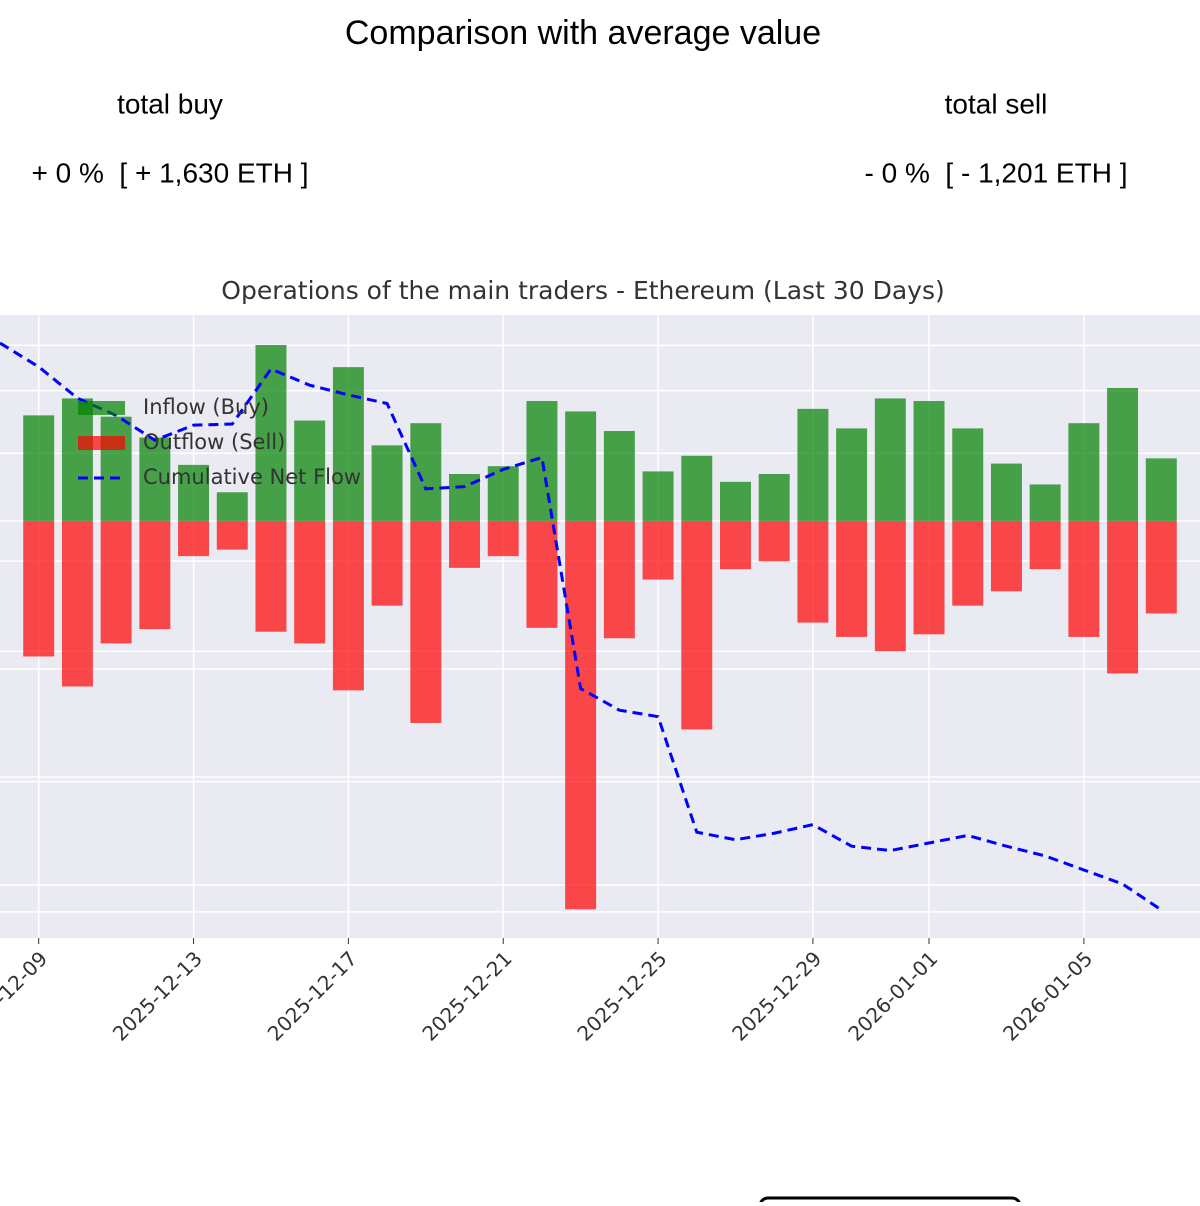  Describe the element at coordinates (206, 407) in the screenshot. I see `legend-label: Inflow (Buy)` at that location.